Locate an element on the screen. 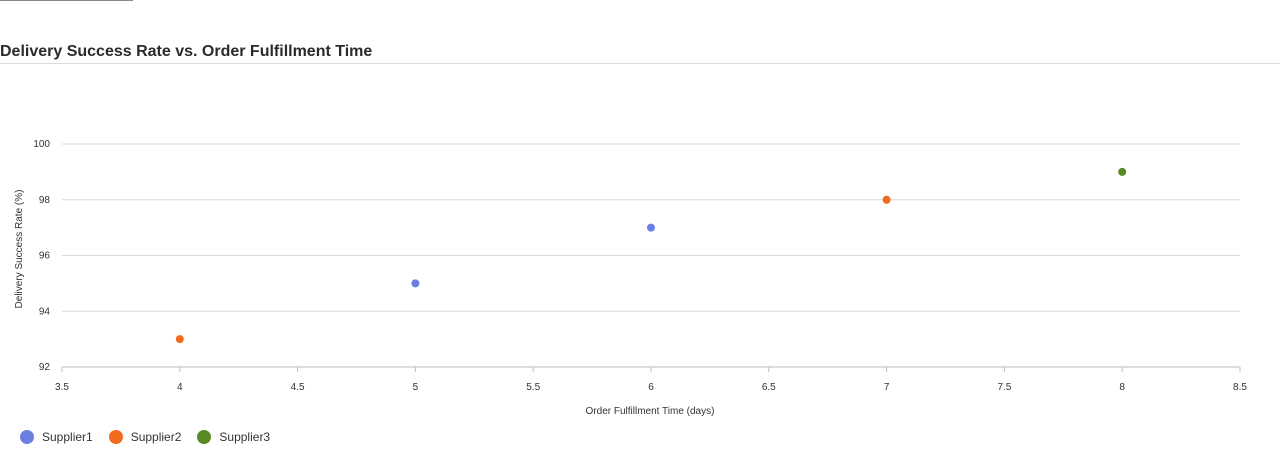  legend-item-supplier1: Supplier1 is located at coordinates (56, 437).